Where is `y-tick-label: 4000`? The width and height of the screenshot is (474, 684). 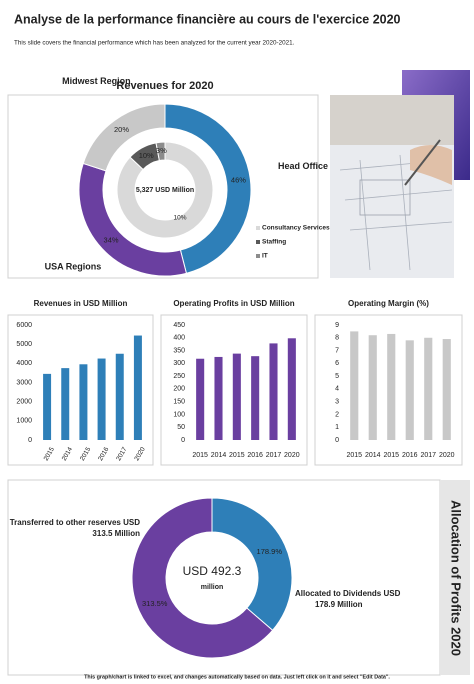
y-tick-label: 4000 is located at coordinates (24, 363).